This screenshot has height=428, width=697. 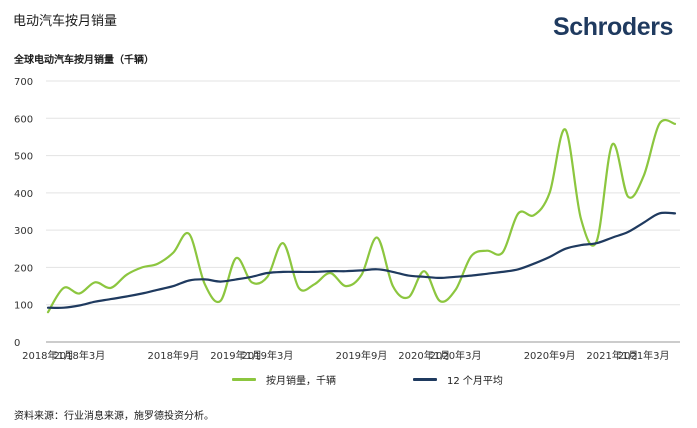 I want to click on y-tick-label: 600, so click(x=23, y=119).